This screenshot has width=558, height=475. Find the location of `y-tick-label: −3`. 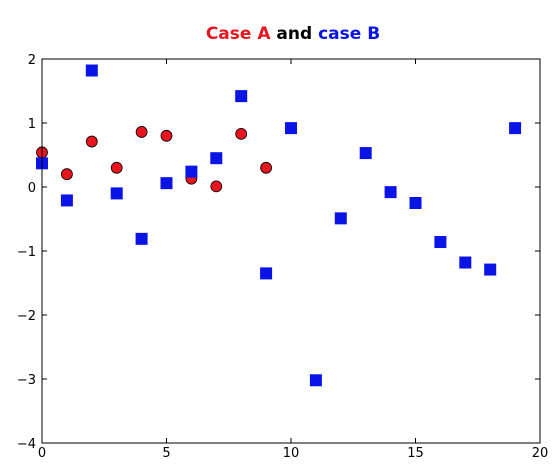

y-tick-label: −3 is located at coordinates (26, 380).